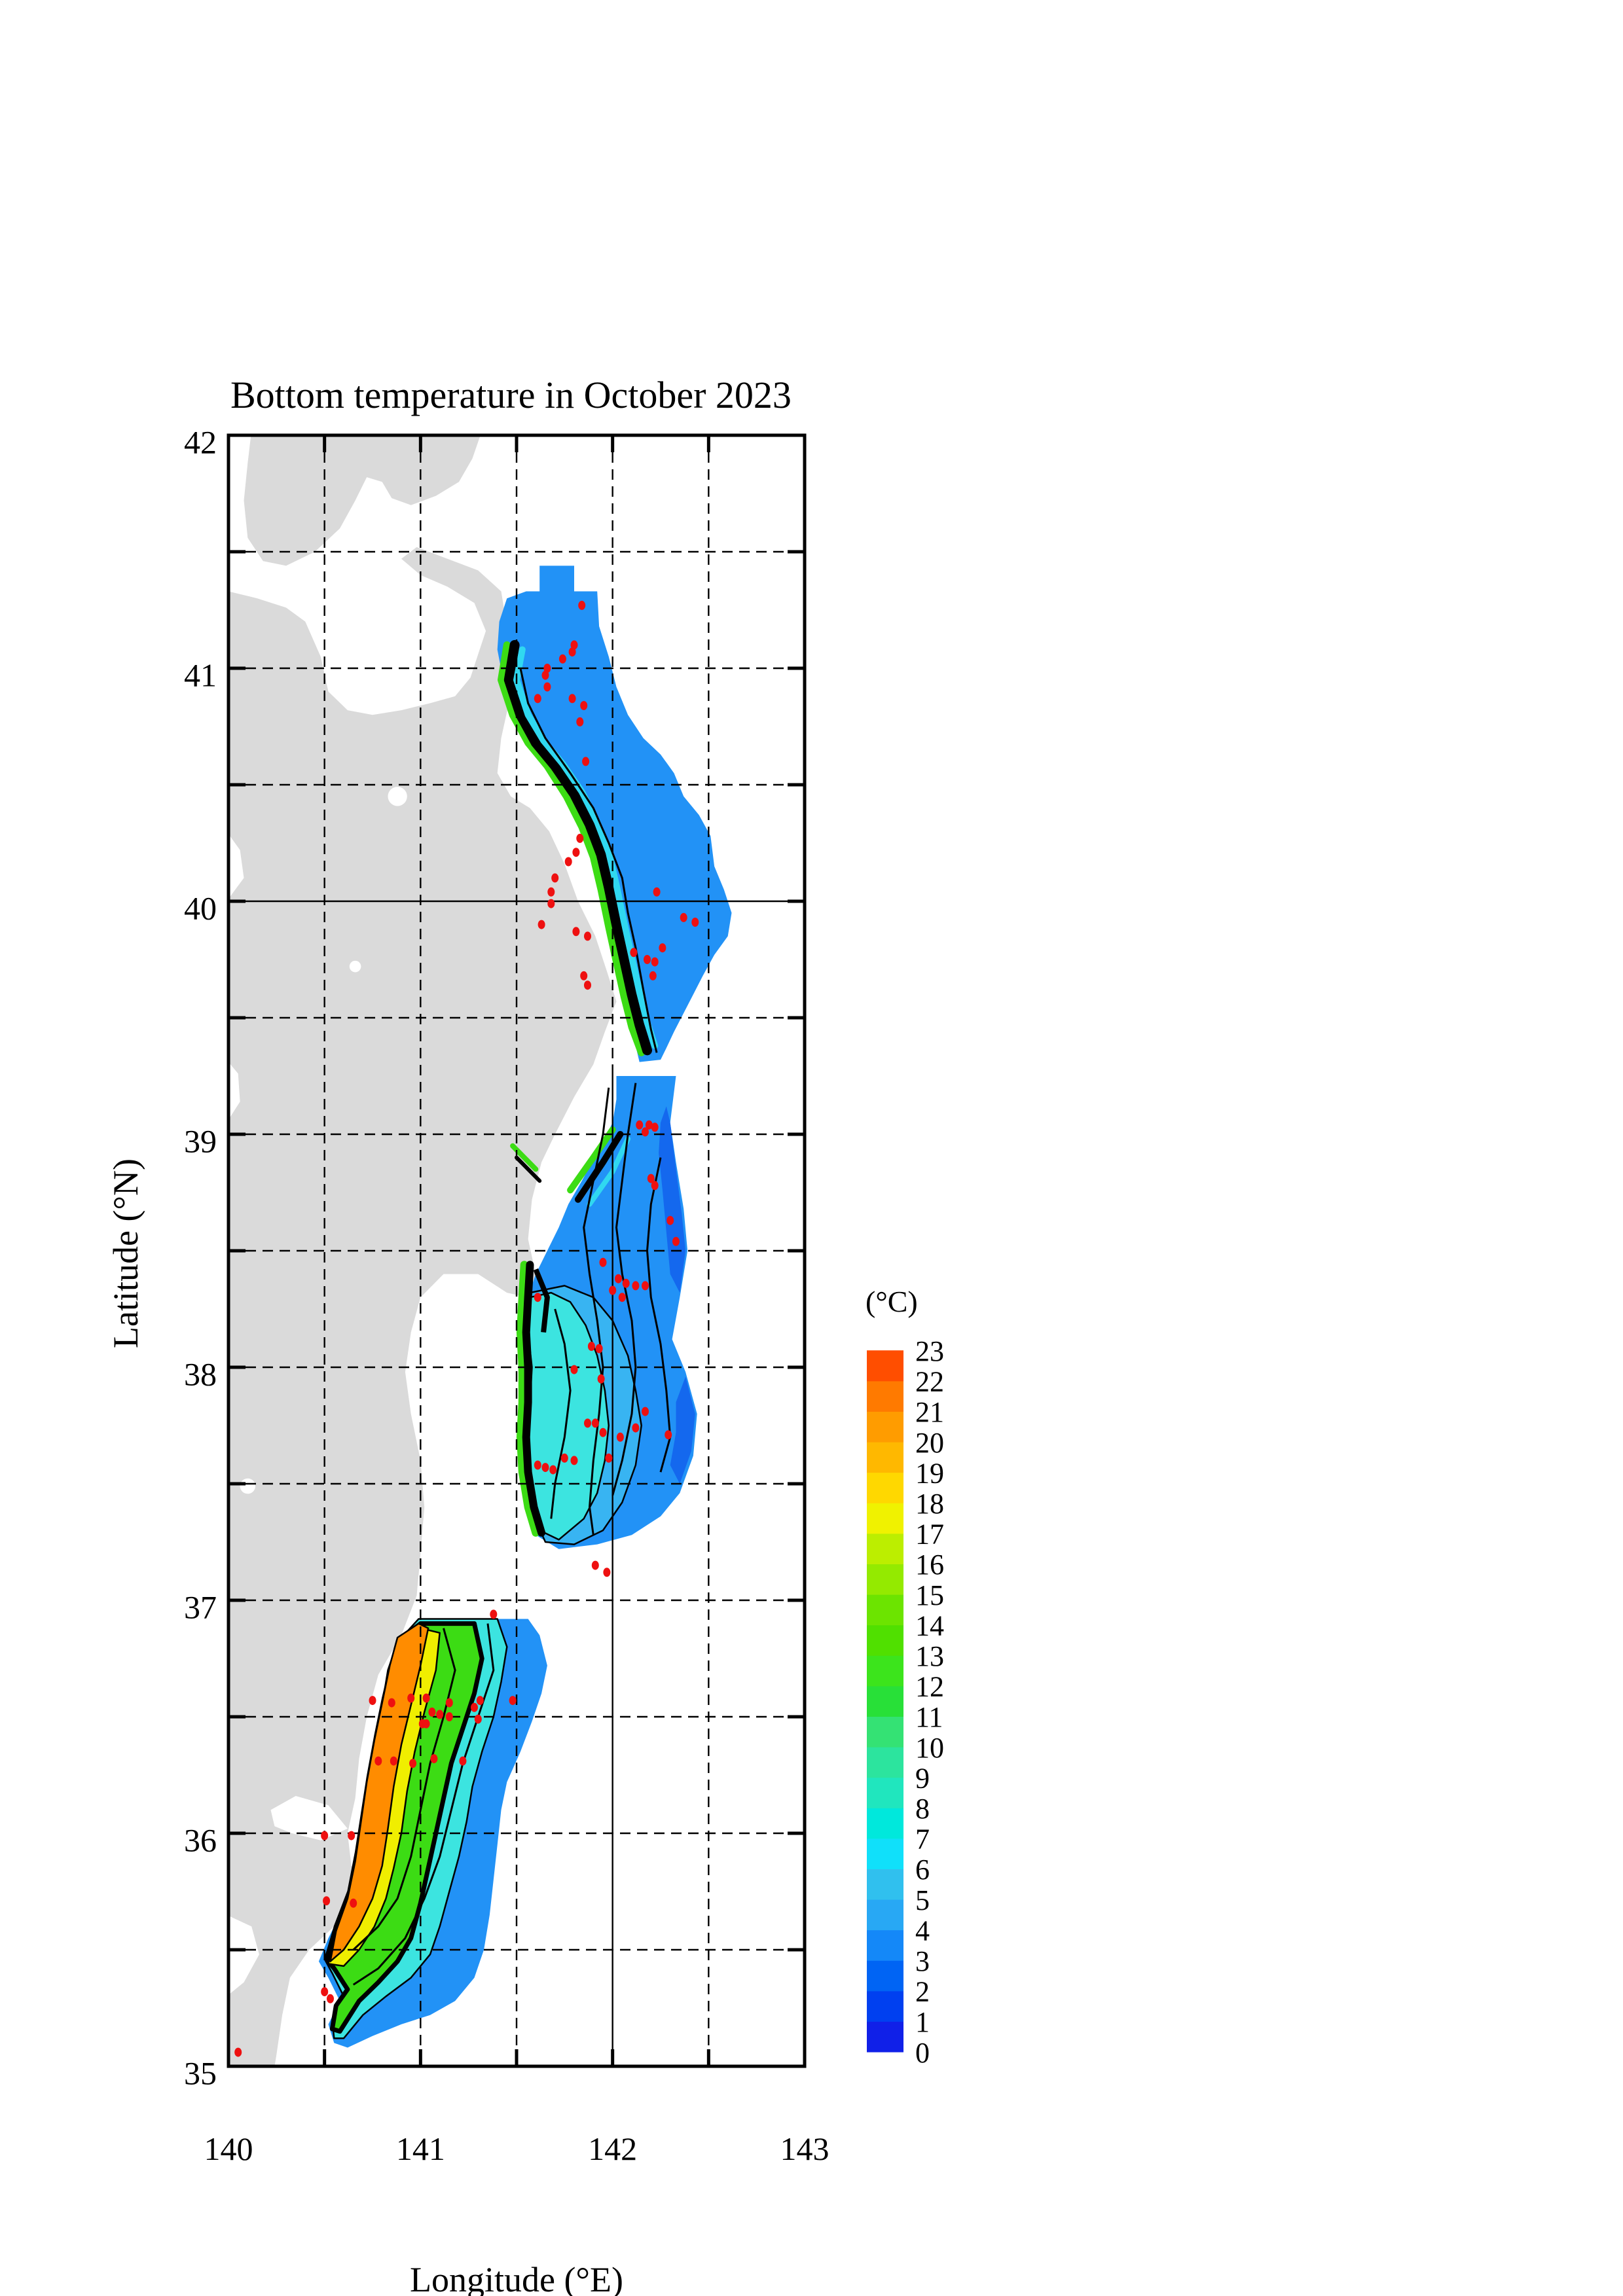 Image resolution: width=1623 pixels, height=2296 pixels. Describe the element at coordinates (200, 675) in the screenshot. I see `y-tick-label: 41` at that location.